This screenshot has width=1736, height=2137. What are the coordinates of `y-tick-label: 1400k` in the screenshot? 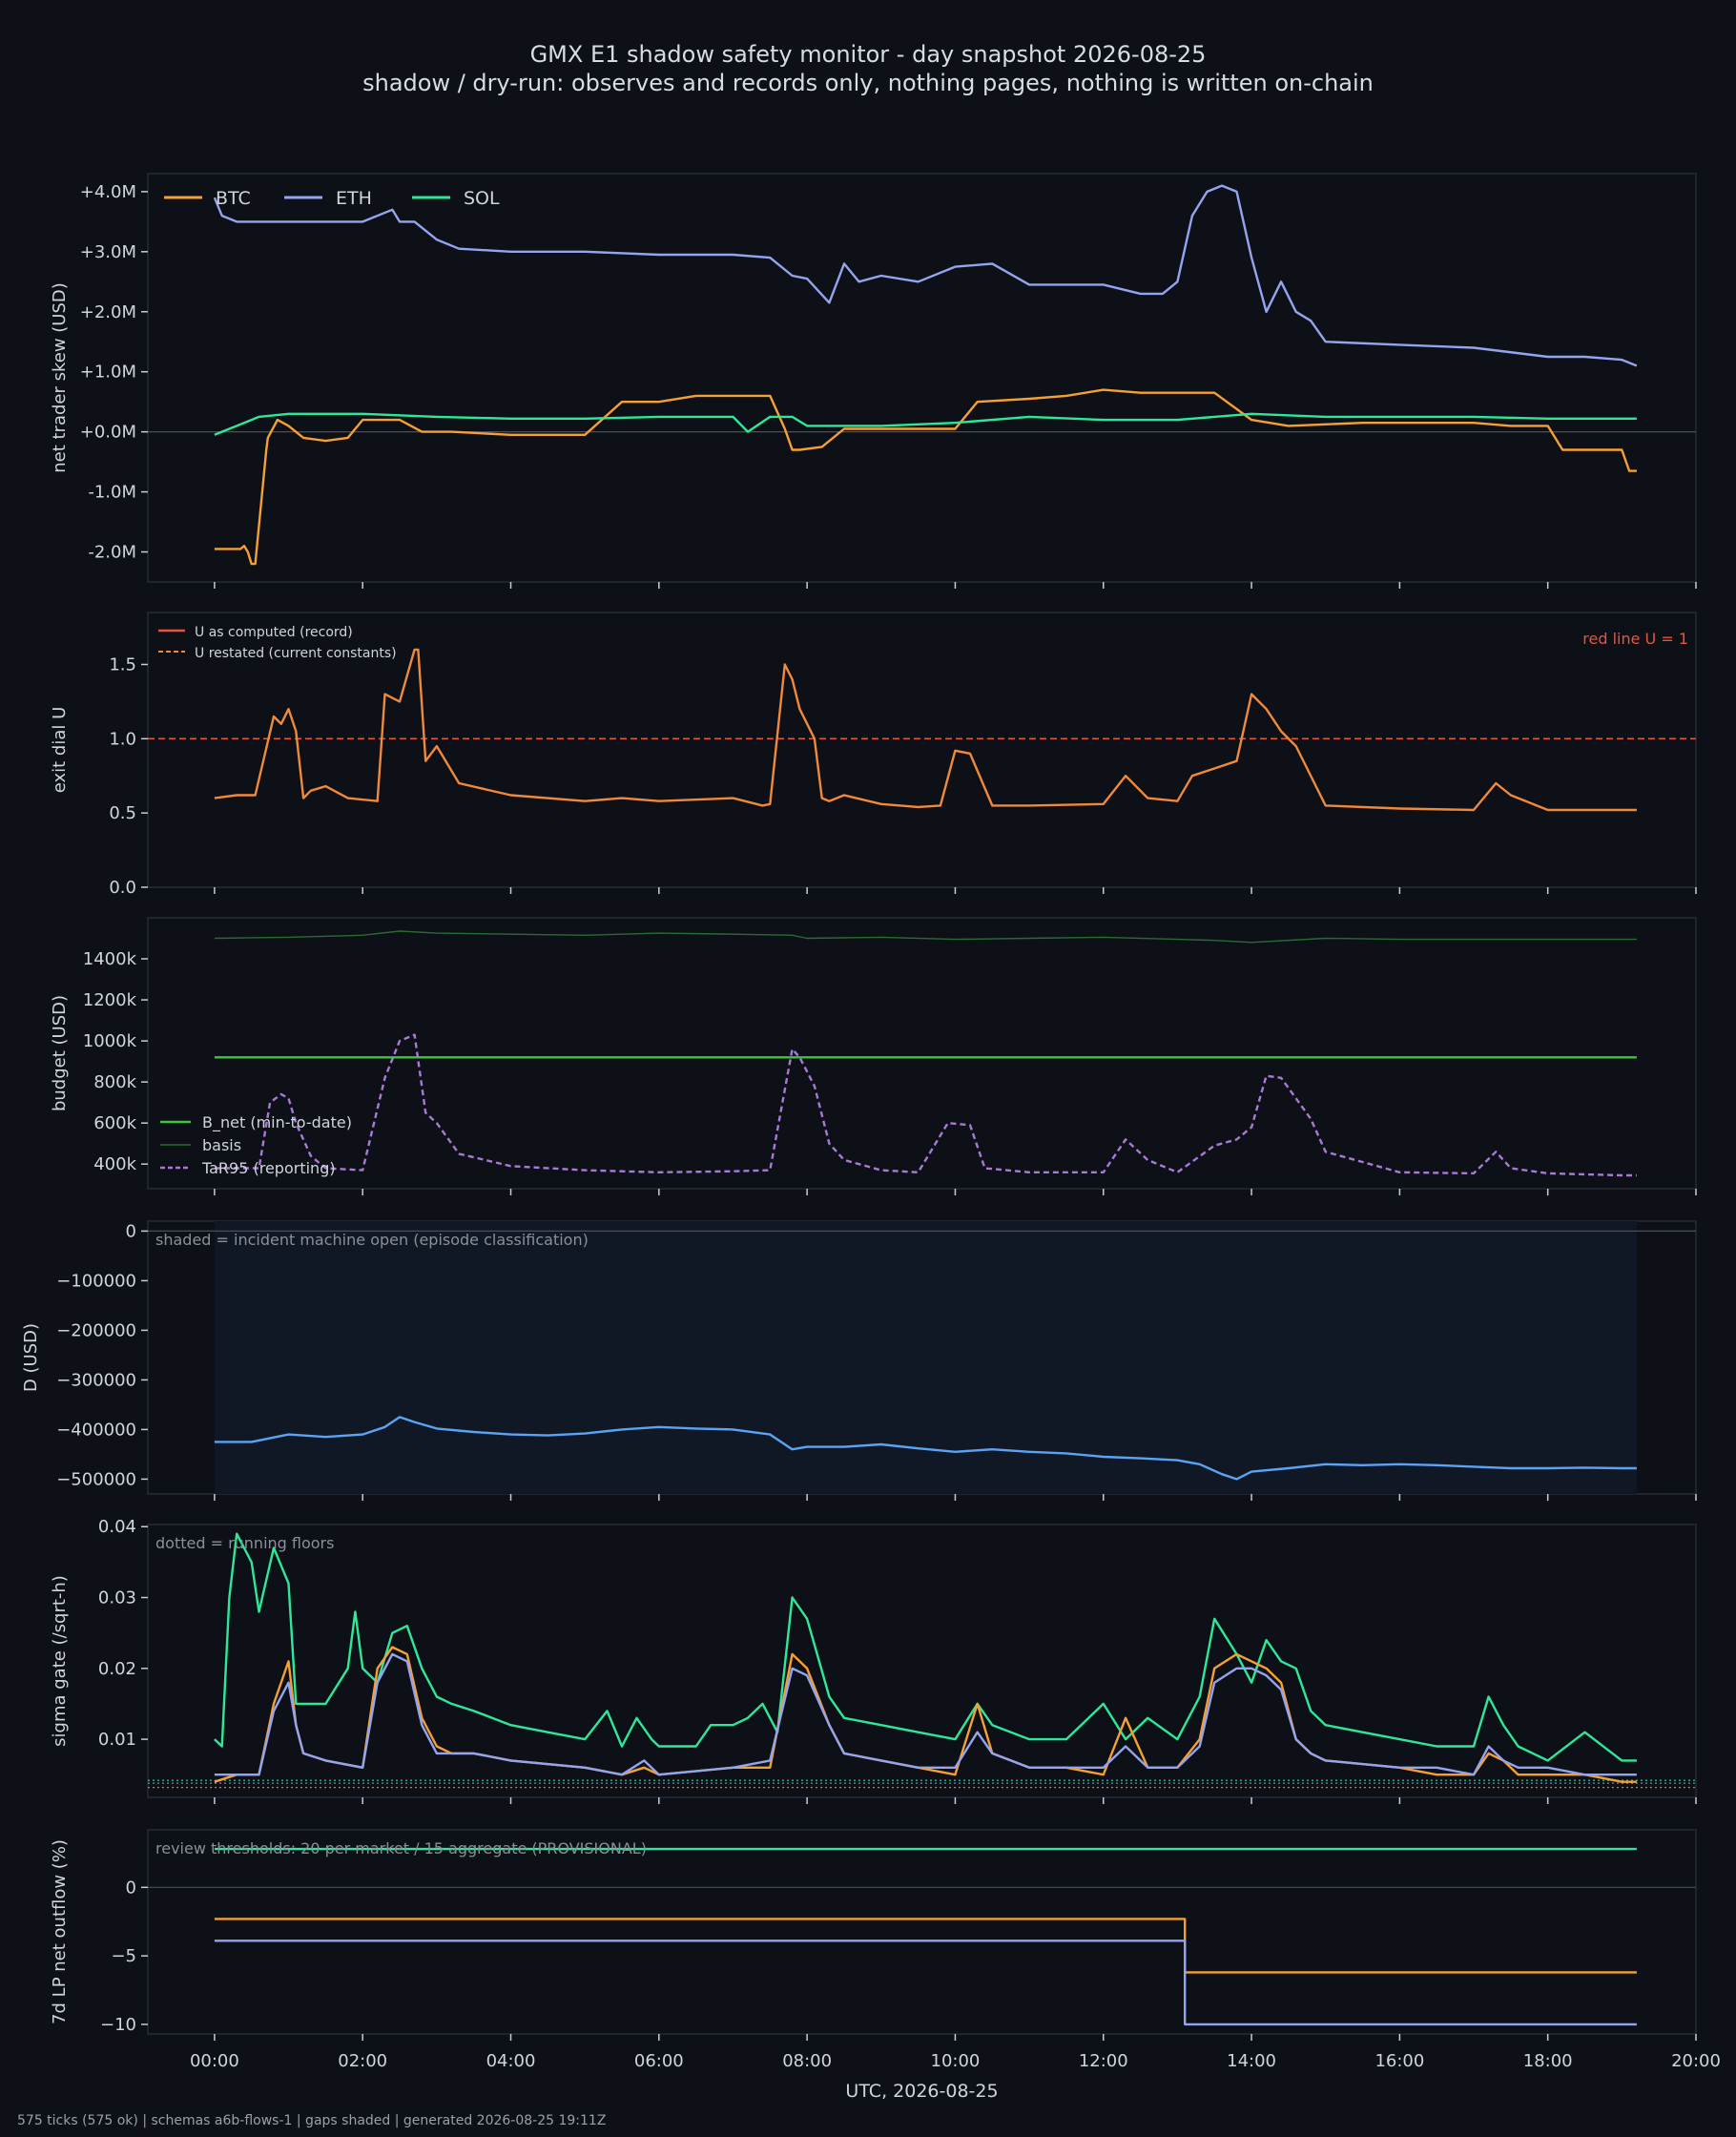 It's located at (110, 959).